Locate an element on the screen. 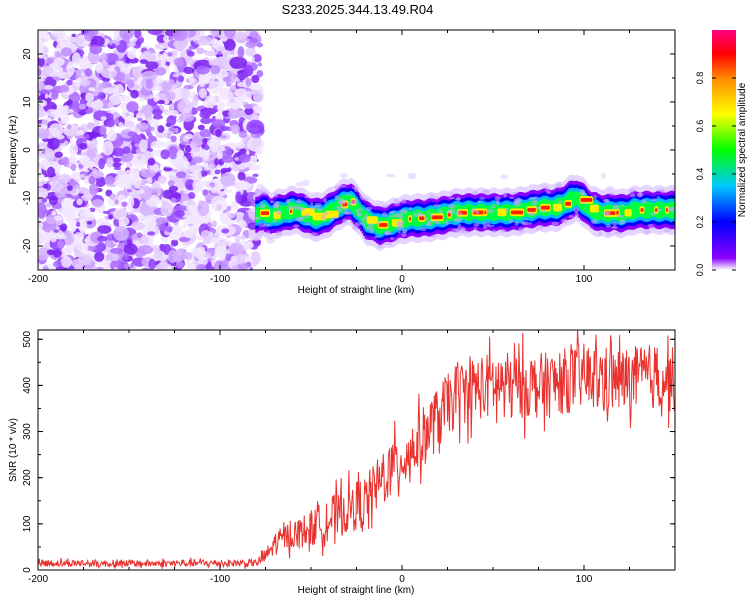  colorbar-ticks: 0.0 0.2 0.4 0.6 0.8 is located at coordinates (715, 174).